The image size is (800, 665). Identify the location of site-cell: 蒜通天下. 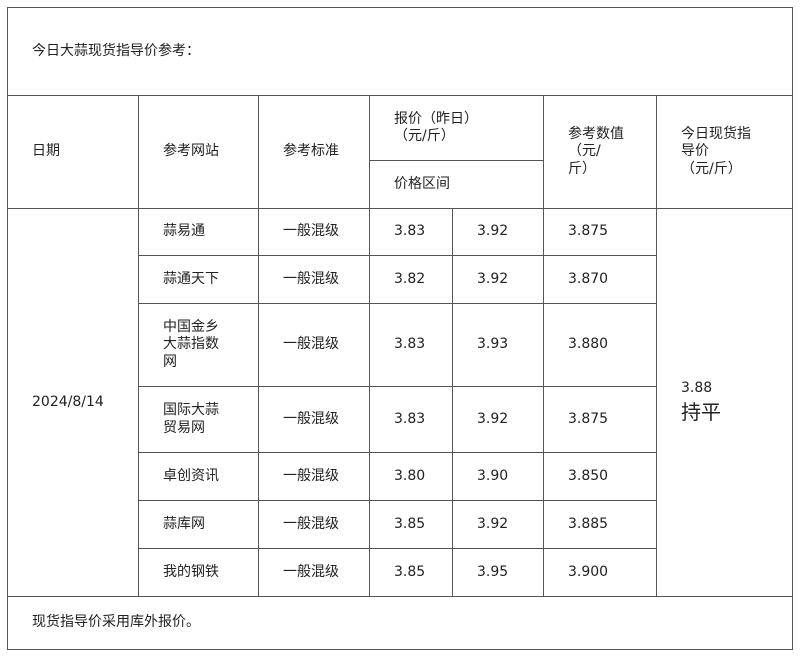
(198, 279).